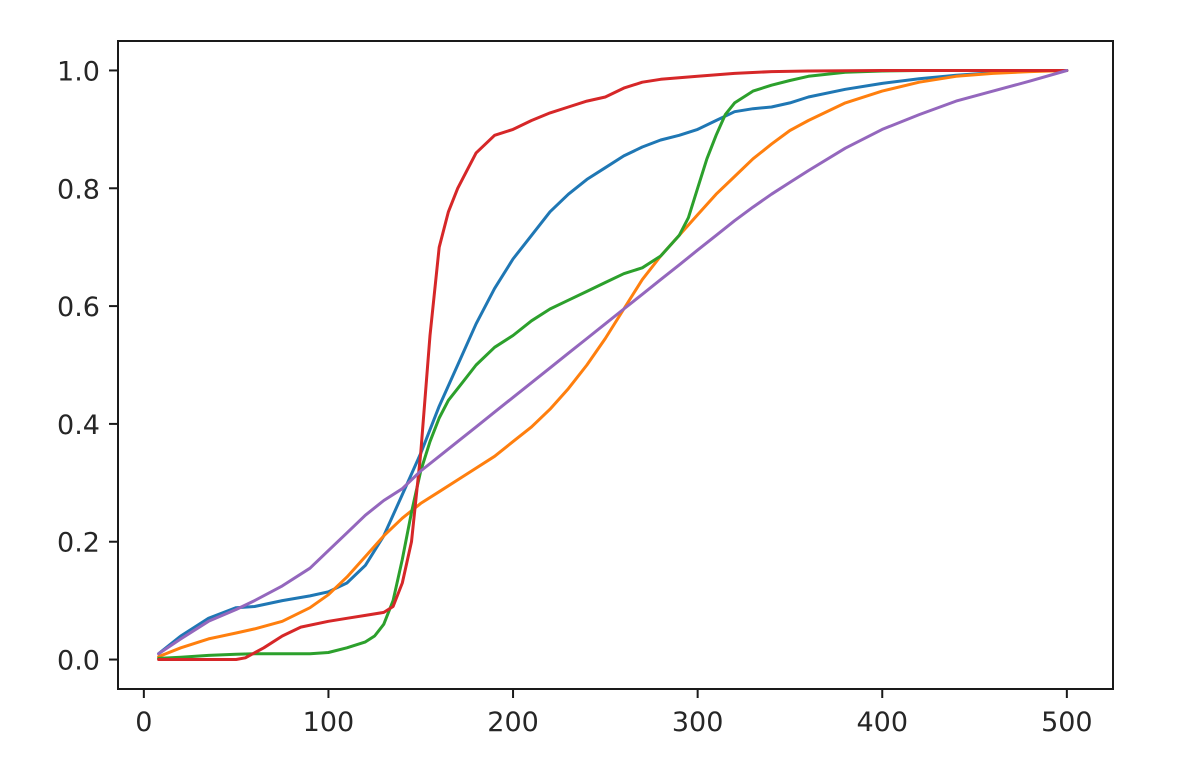 Image resolution: width=1200 pixels, height=776 pixels. What do you see at coordinates (513, 722) in the screenshot?
I see `x-tick-label: 200` at bounding box center [513, 722].